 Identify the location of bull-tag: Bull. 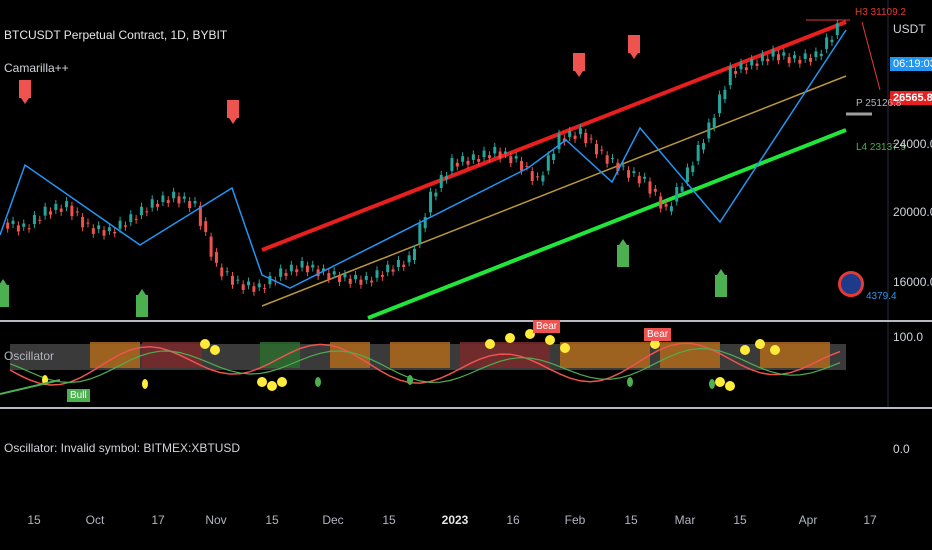
(78, 395).